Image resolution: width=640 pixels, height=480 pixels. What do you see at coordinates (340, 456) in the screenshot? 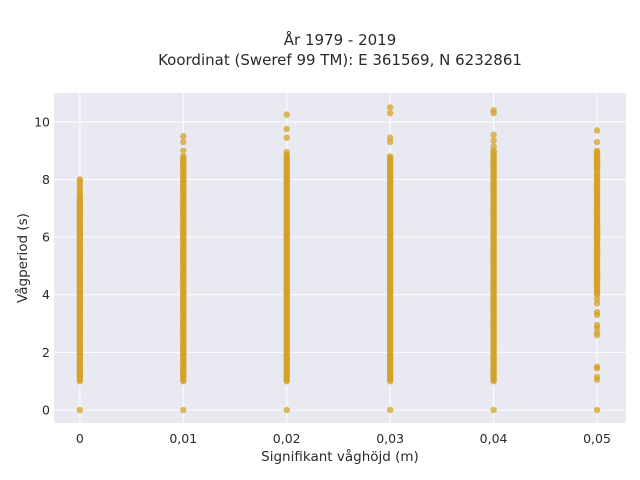
I see `x-axis-label: Signifikant våghöjd (m)` at bounding box center [340, 456].